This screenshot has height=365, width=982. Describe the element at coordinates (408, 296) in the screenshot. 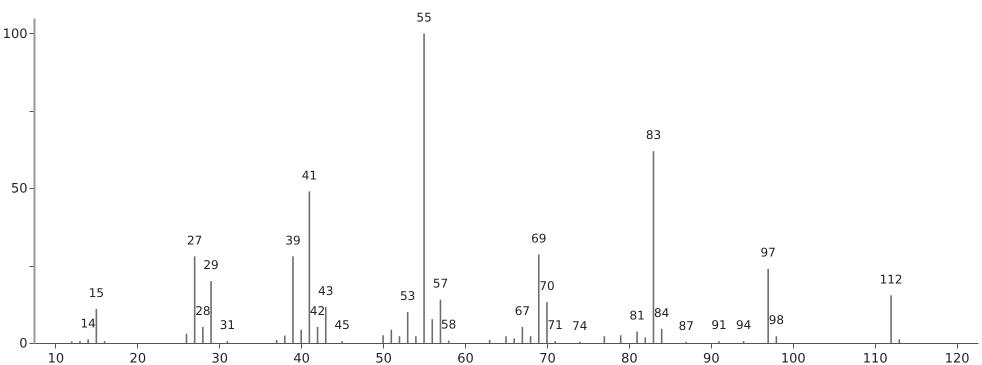

I see `annotation: 53` at that location.